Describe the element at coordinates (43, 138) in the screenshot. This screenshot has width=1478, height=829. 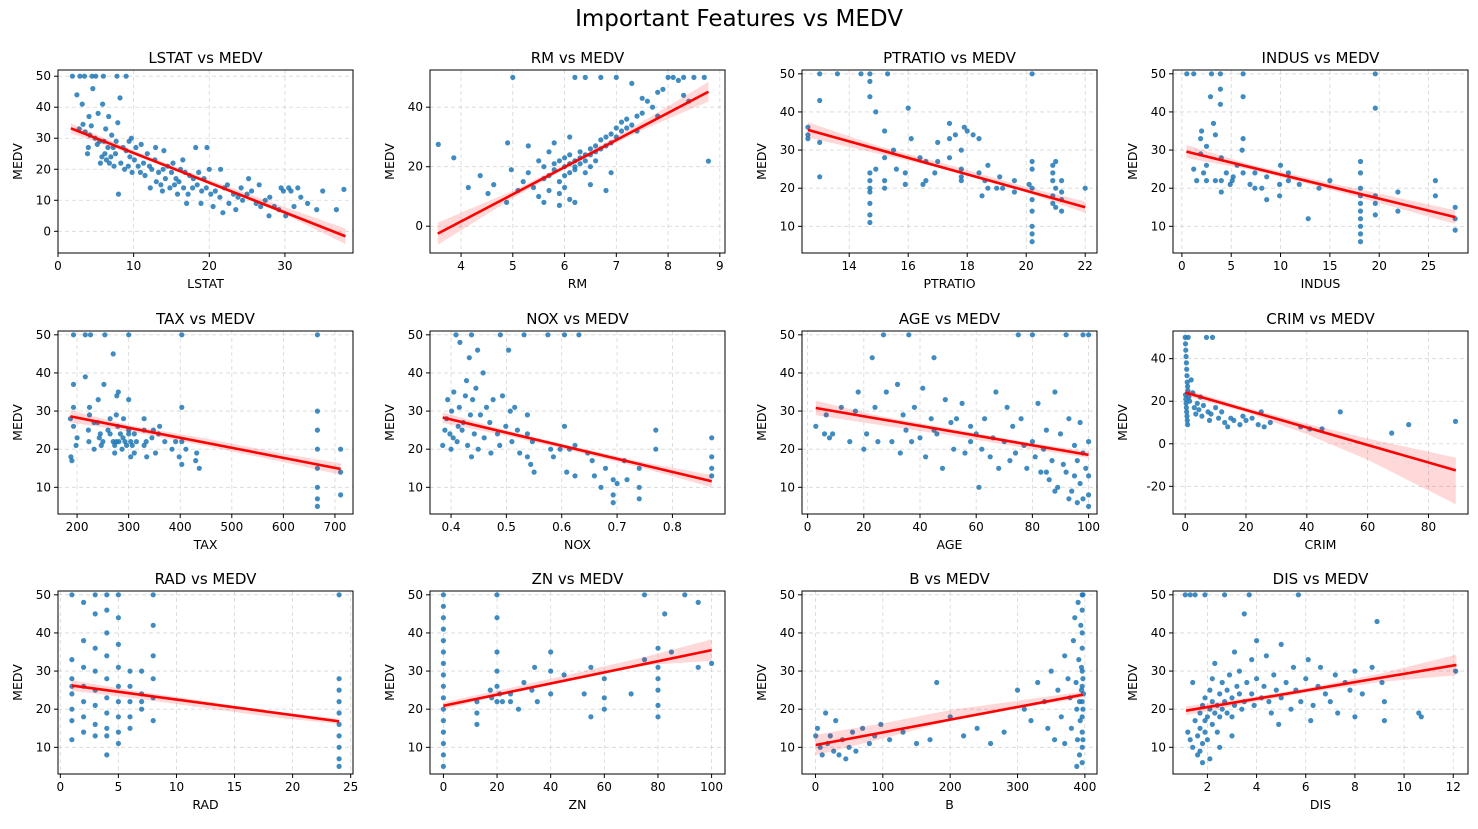
I see `y-tick-label: 30` at that location.